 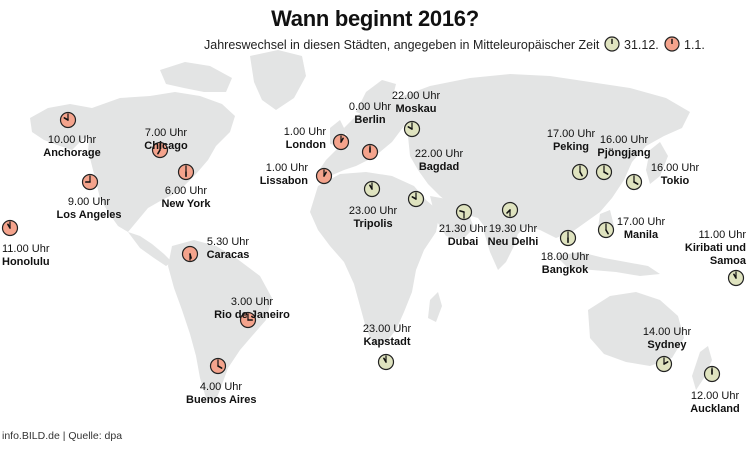 I want to click on south-america-landmass, so click(x=220, y=322).